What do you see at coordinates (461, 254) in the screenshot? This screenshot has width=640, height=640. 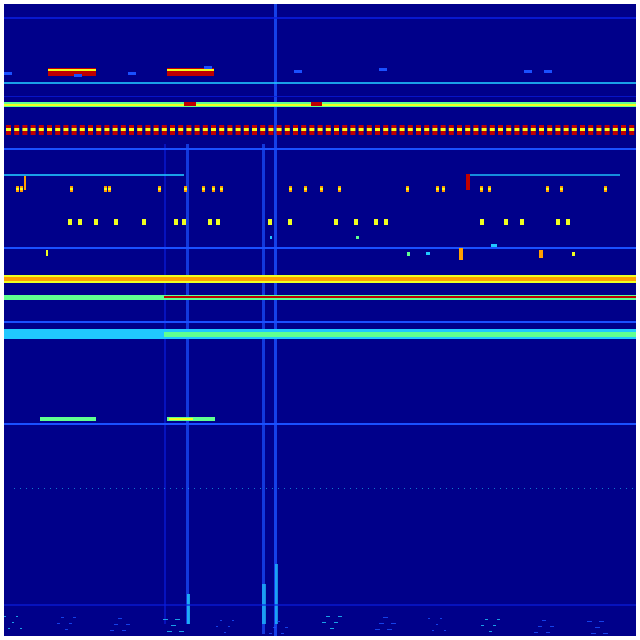 I see `event-streak` at bounding box center [461, 254].